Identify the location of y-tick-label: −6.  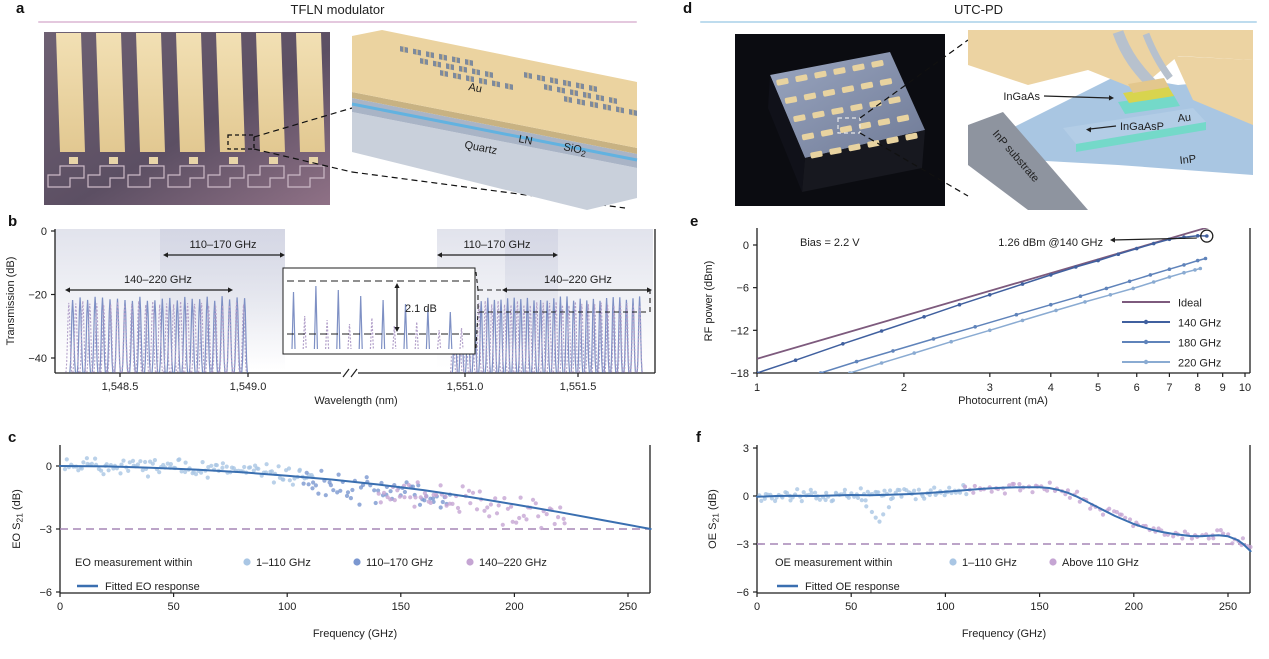
(742, 289).